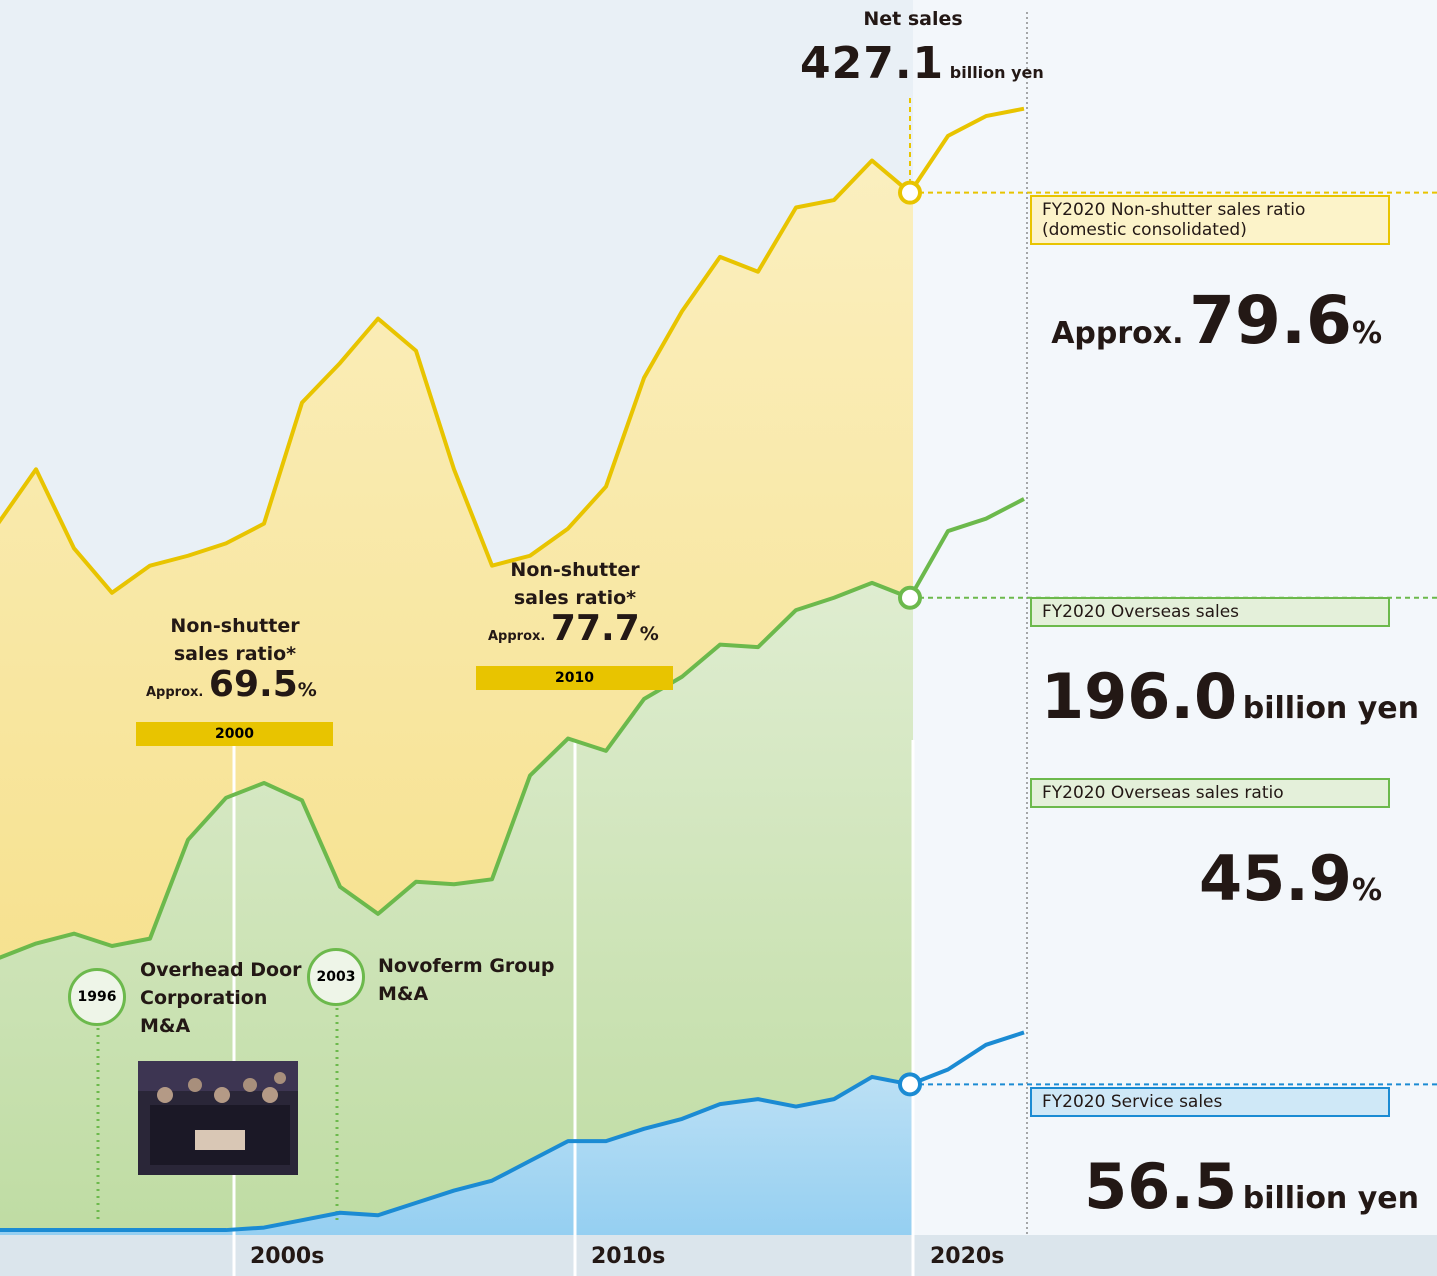 This screenshot has height=1276, width=1437. I want to click on milestone-label: Novoferm Group M&A, so click(466, 980).